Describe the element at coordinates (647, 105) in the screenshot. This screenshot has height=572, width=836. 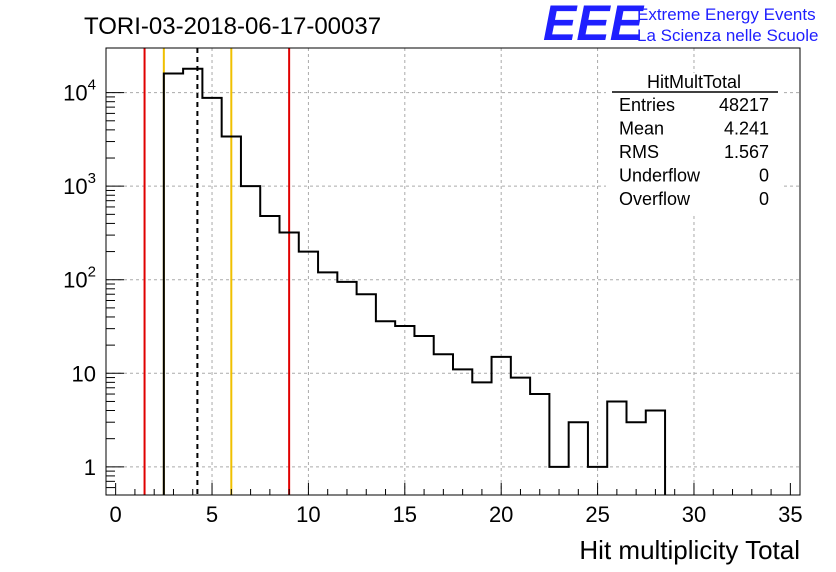
I see `stats-label: Entries` at that location.